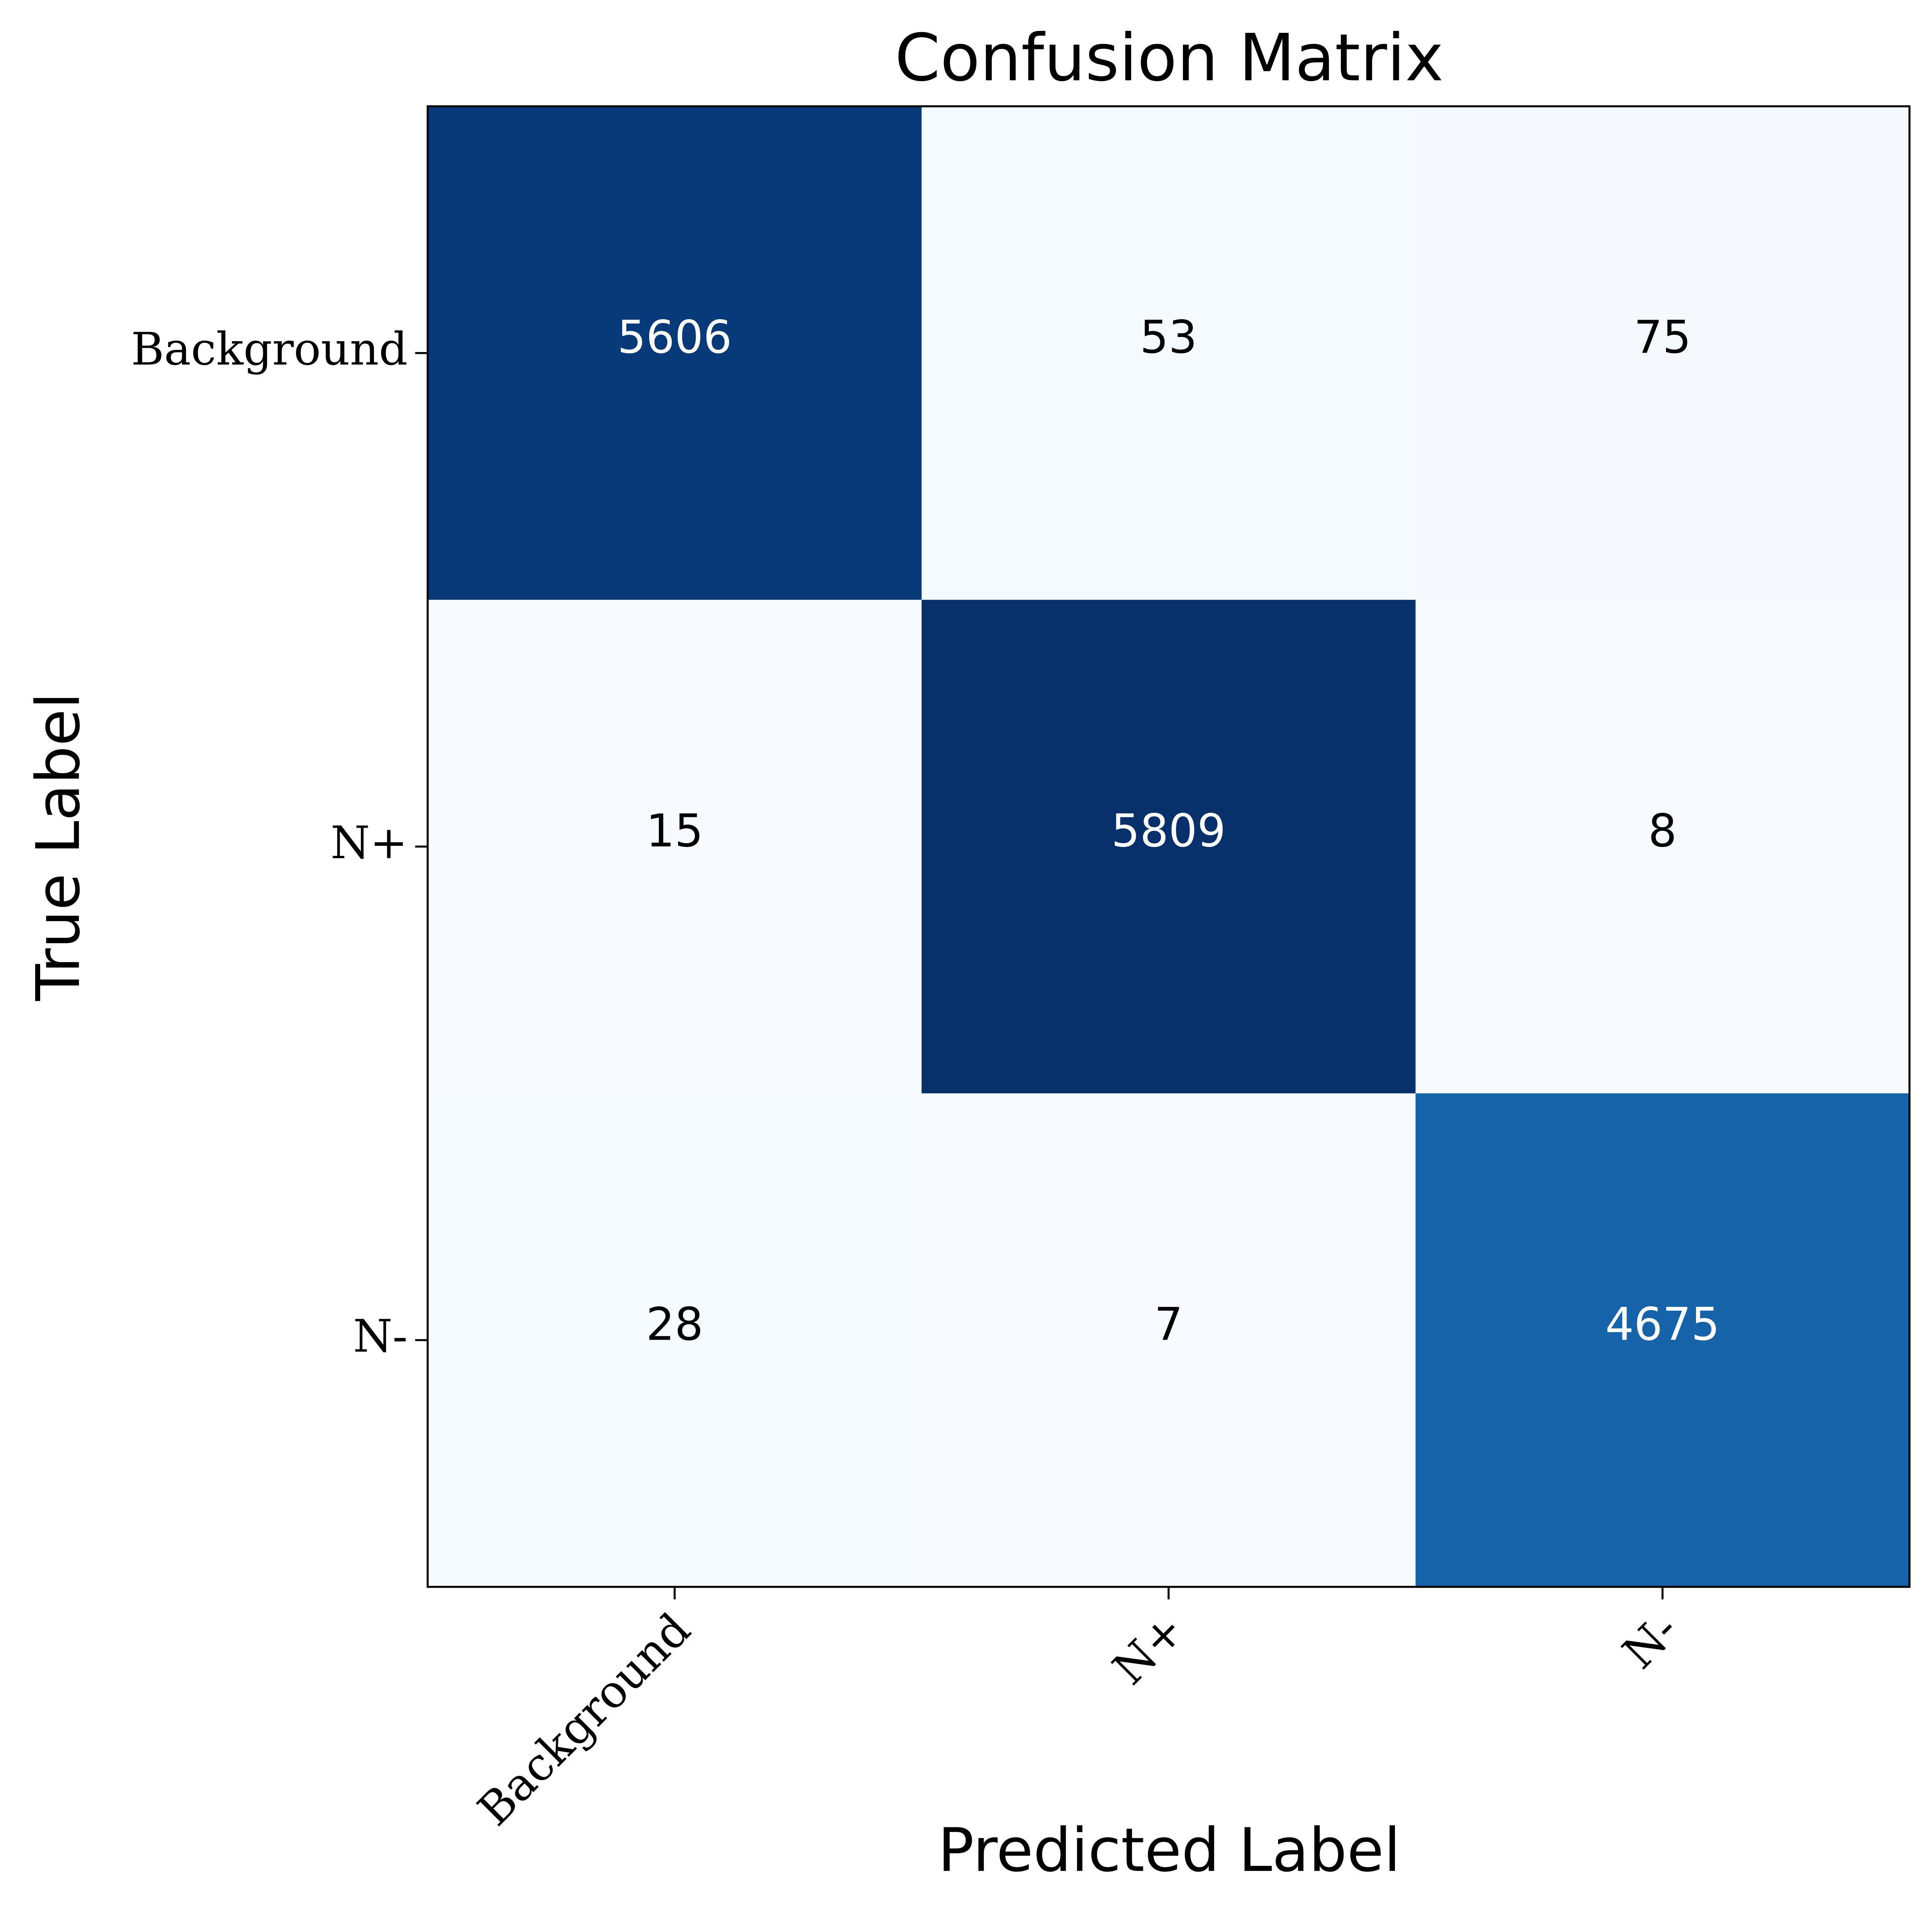 The height and width of the screenshot is (1932, 1932). I want to click on cell-label: 5809, so click(1169, 831).